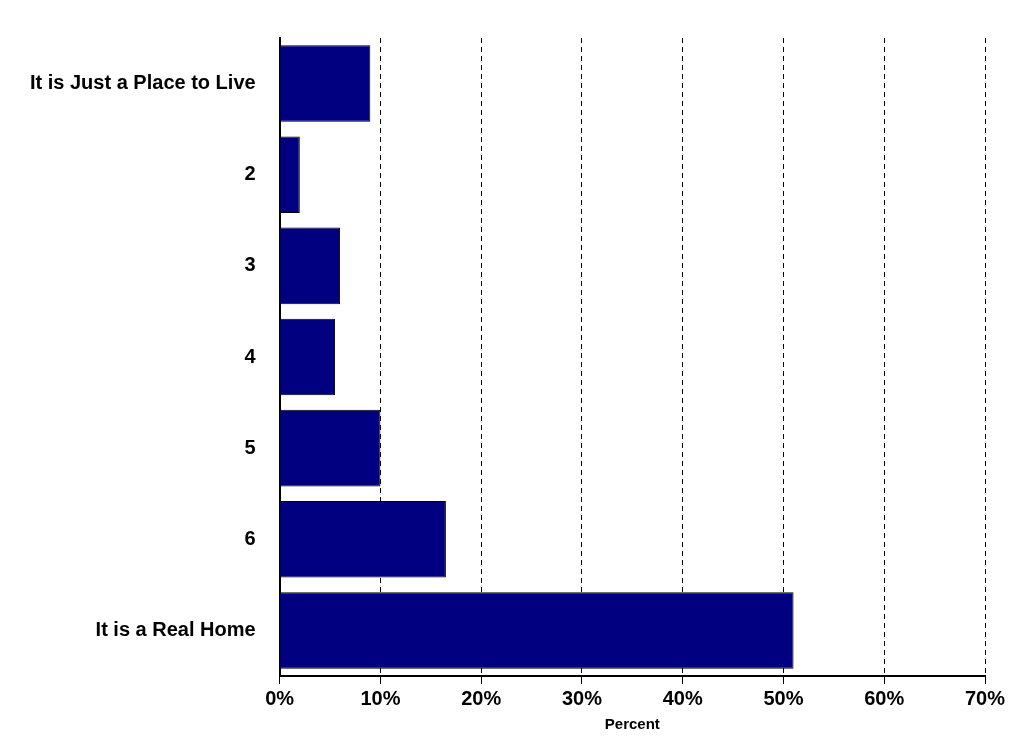 This screenshot has height=748, width=1021. Describe the element at coordinates (884, 697) in the screenshot. I see `x-tick-label: 60%` at that location.